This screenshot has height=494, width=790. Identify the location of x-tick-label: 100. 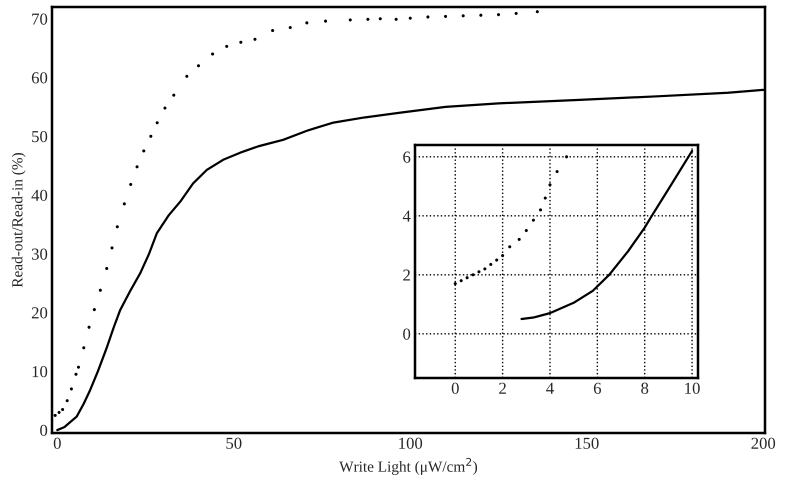
(410, 443).